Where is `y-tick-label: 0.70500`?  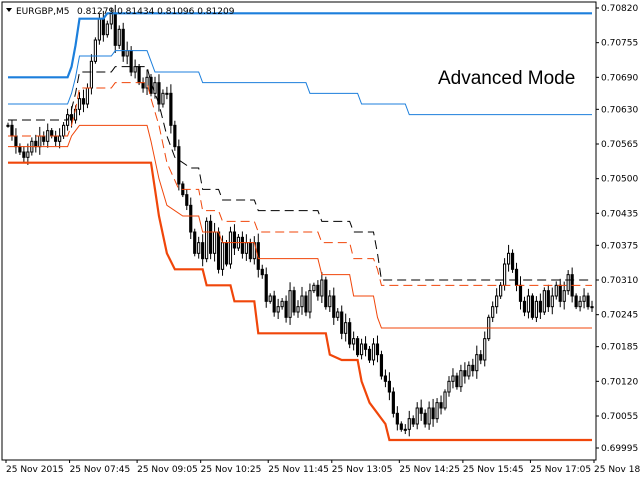
y-tick-label: 0.70500 is located at coordinates (619, 180).